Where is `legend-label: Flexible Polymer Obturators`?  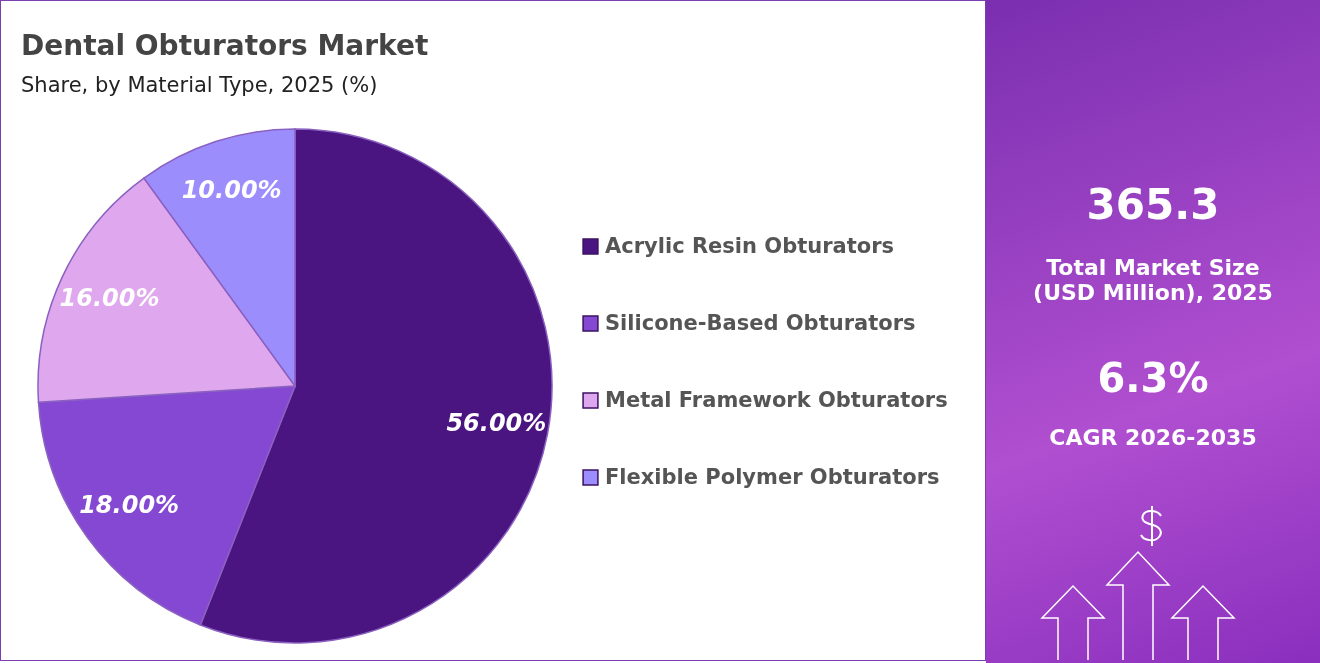
legend-label: Flexible Polymer Obturators is located at coordinates (772, 476).